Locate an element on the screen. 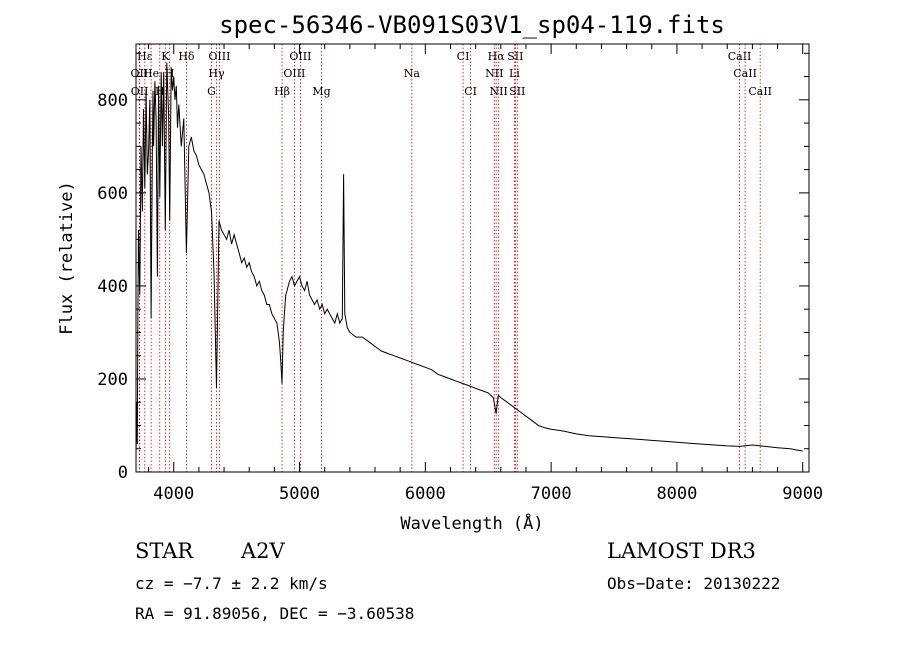 This screenshot has width=900, height=649. object-subclass: A2V is located at coordinates (263, 551).